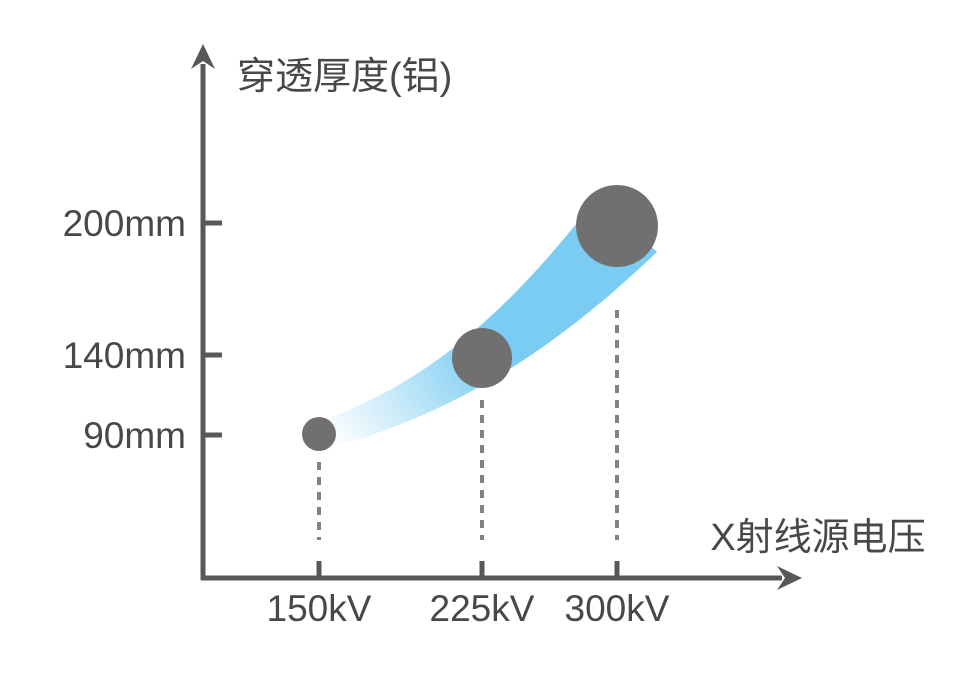  What do you see at coordinates (134, 435) in the screenshot?
I see `y-tick-label-90mm: 90mm` at bounding box center [134, 435].